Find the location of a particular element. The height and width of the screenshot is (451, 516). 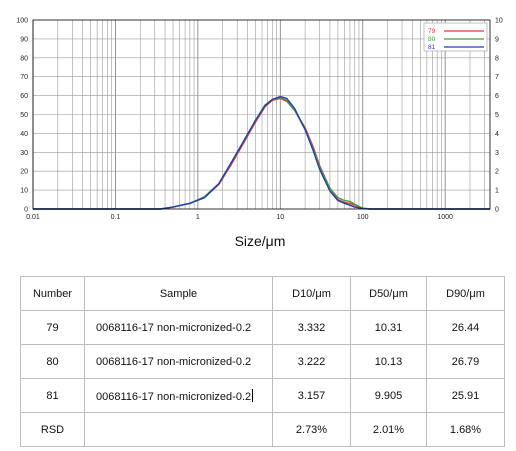

column-header-d10: D10/μm is located at coordinates (311, 293).